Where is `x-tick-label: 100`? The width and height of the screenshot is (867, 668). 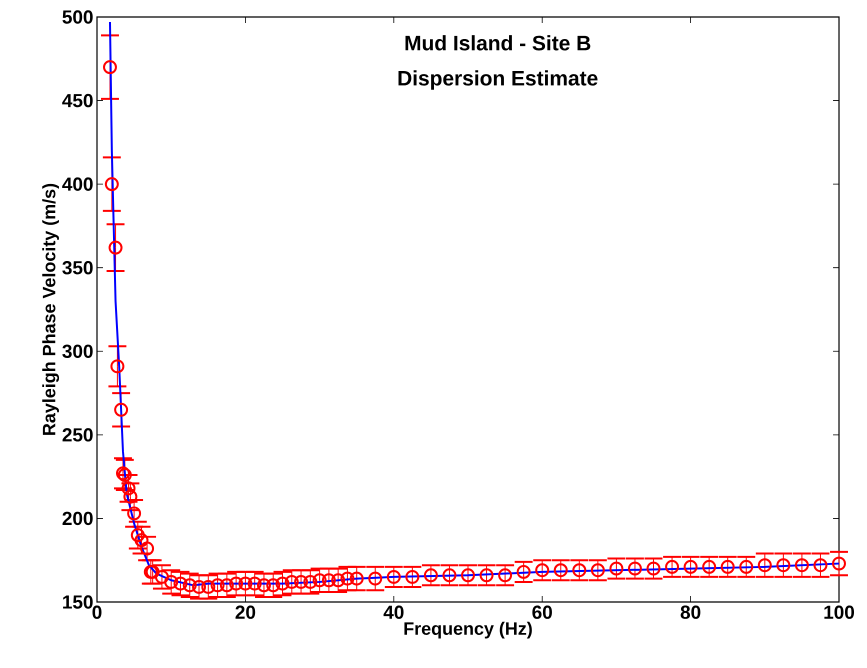 x-tick-label: 100 is located at coordinates (839, 612).